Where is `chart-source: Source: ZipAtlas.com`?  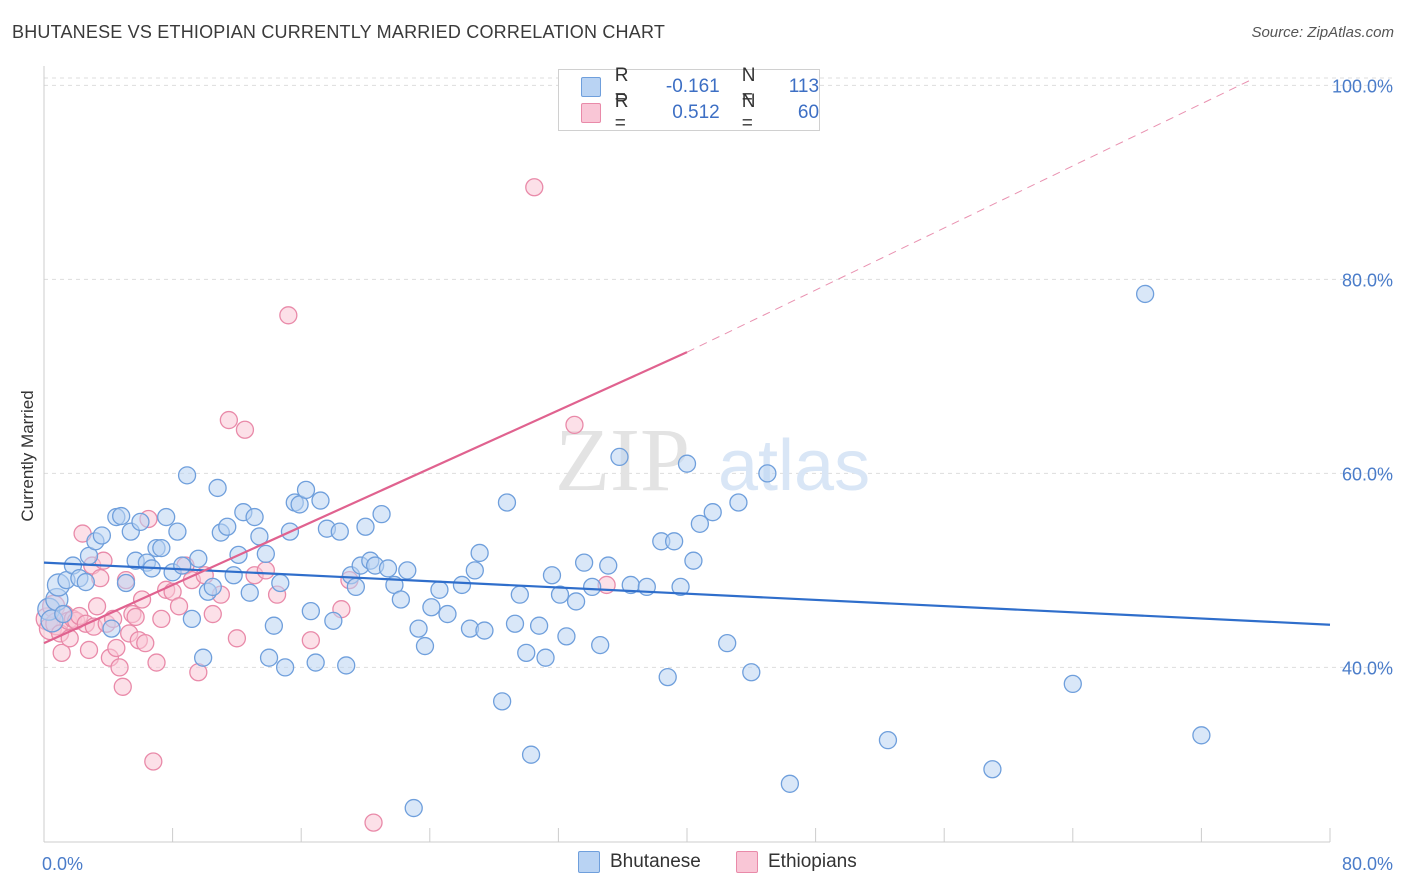
chart-source: Source: ZipAtlas.com is located at coordinates (1322, 32).